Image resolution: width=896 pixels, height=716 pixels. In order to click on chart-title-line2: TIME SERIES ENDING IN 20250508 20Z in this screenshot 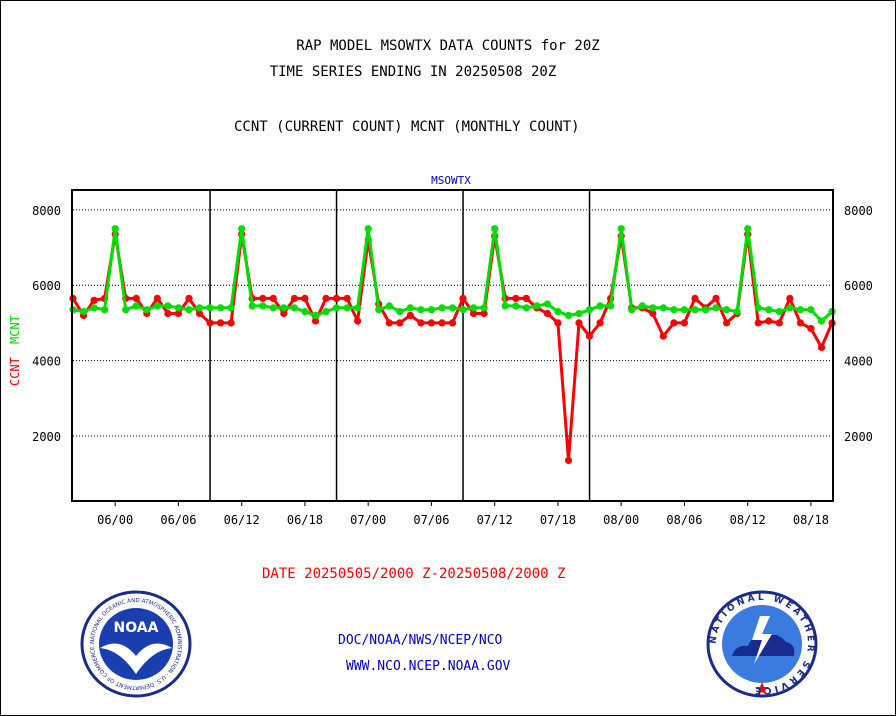, I will do `click(413, 72)`.